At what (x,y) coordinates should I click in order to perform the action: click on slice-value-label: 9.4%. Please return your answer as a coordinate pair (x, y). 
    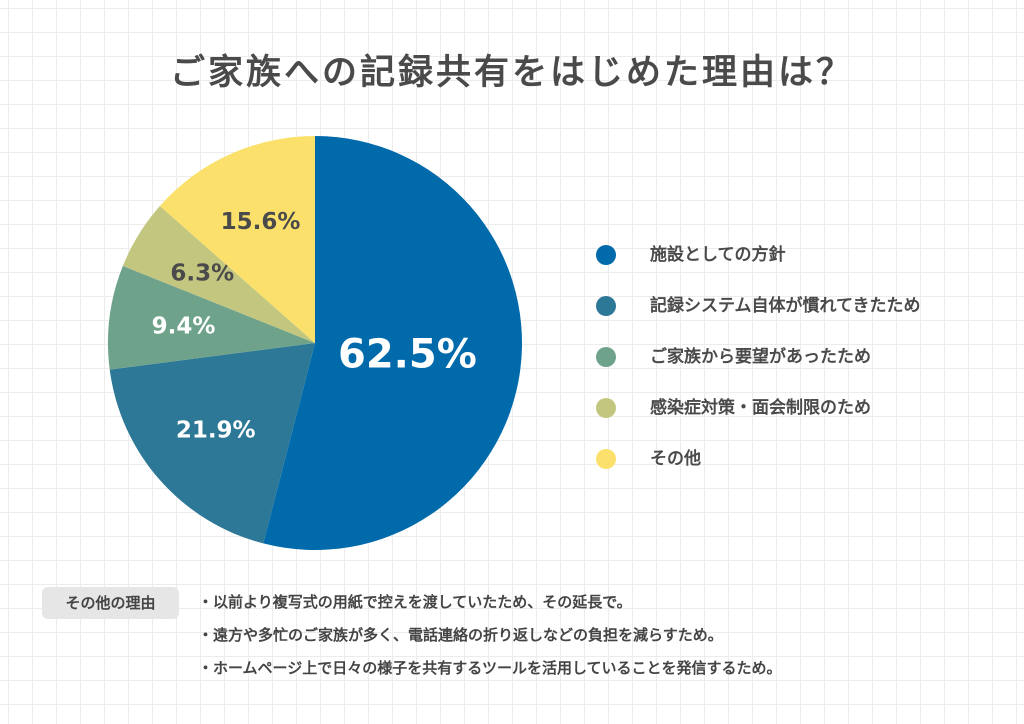
    Looking at the image, I should click on (184, 326).